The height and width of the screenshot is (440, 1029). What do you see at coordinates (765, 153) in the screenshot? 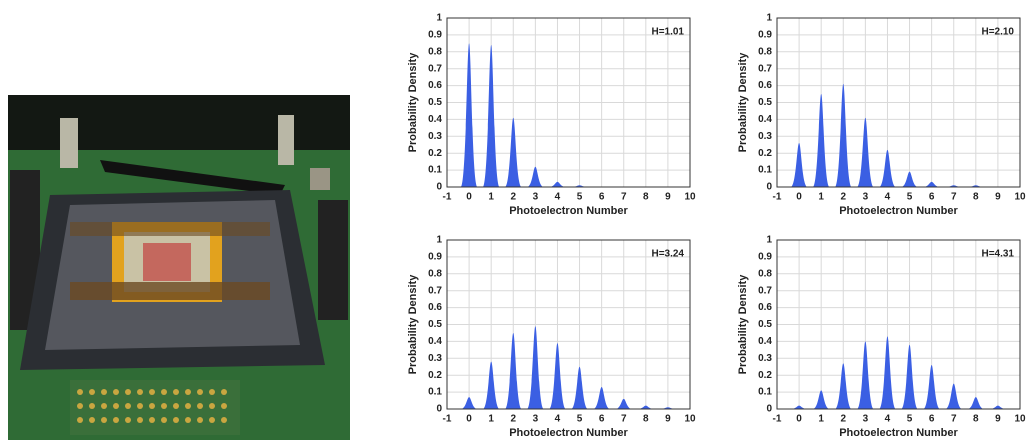
I see `y-tick-label: 0.2` at bounding box center [765, 153].